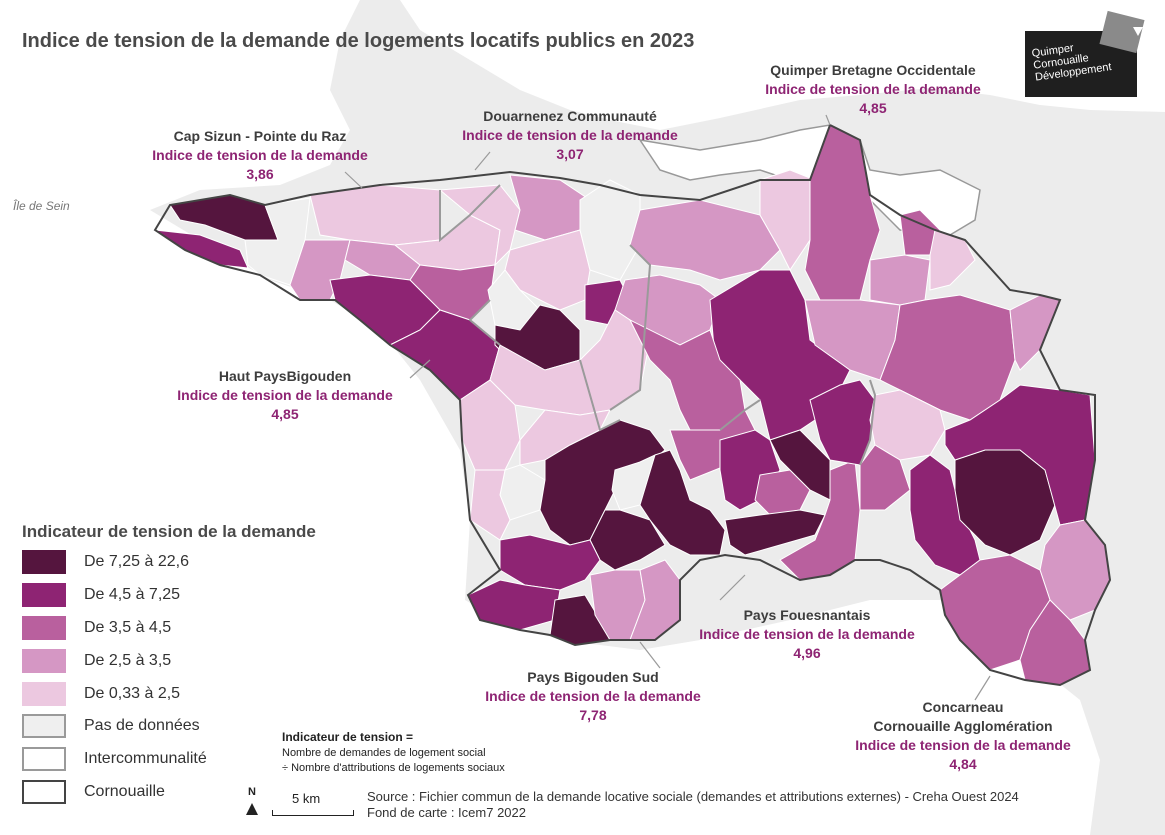  What do you see at coordinates (169, 531) in the screenshot?
I see `legend-title: Indicateur de tension de la demande` at bounding box center [169, 531].